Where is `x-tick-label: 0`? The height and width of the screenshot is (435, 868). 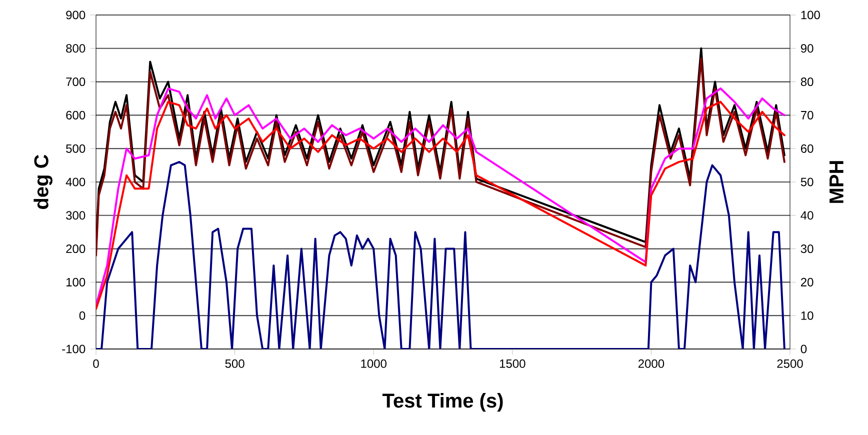 x-tick-label: 0 is located at coordinates (96, 363).